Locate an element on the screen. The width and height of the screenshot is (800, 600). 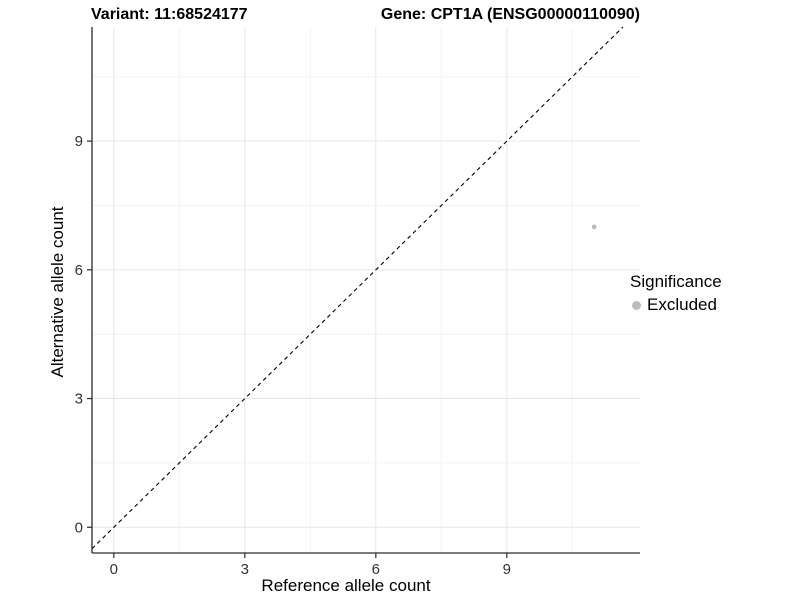
legend-item-label: Excluded is located at coordinates (682, 304).